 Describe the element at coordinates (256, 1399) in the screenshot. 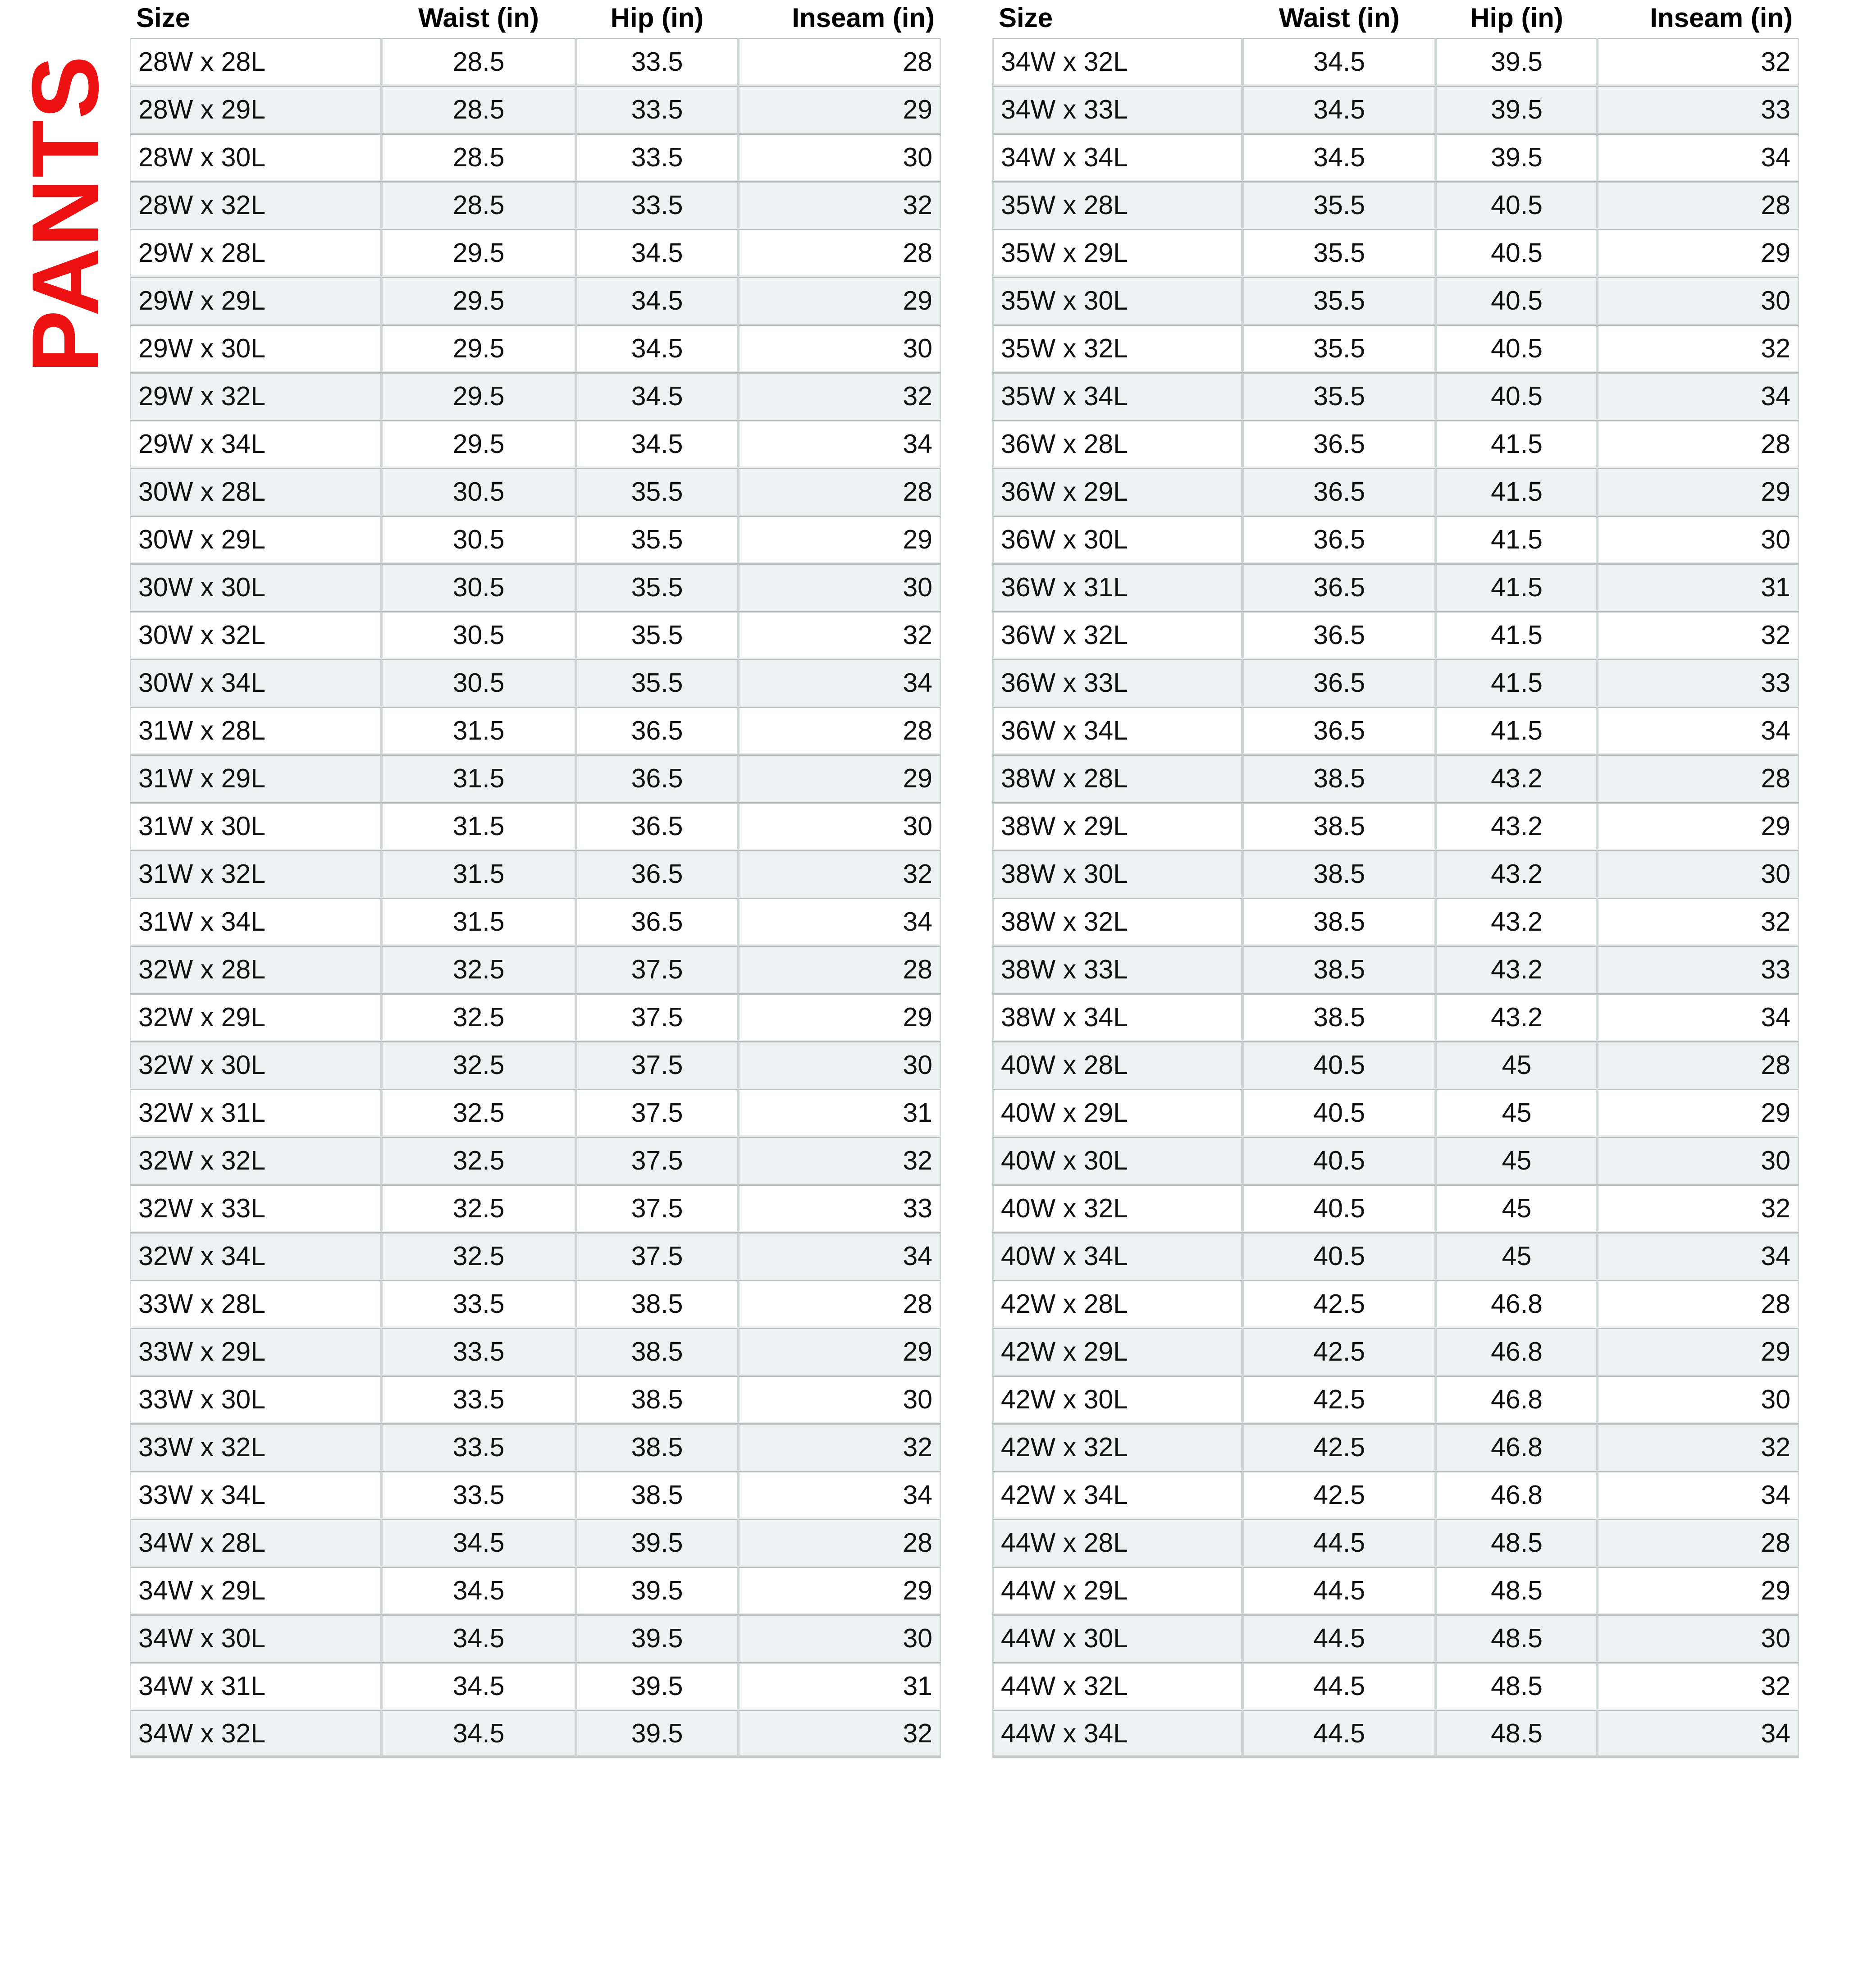

I see `cell-size: 33W x 30L` at that location.